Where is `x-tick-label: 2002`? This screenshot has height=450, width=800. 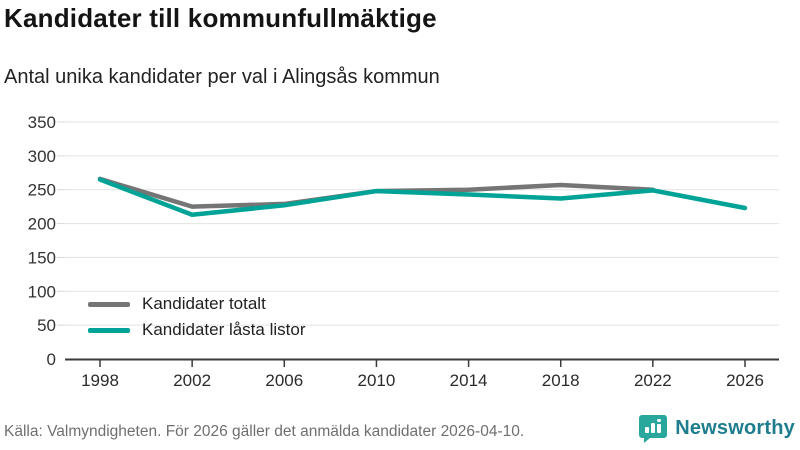 x-tick-label: 2002 is located at coordinates (192, 380).